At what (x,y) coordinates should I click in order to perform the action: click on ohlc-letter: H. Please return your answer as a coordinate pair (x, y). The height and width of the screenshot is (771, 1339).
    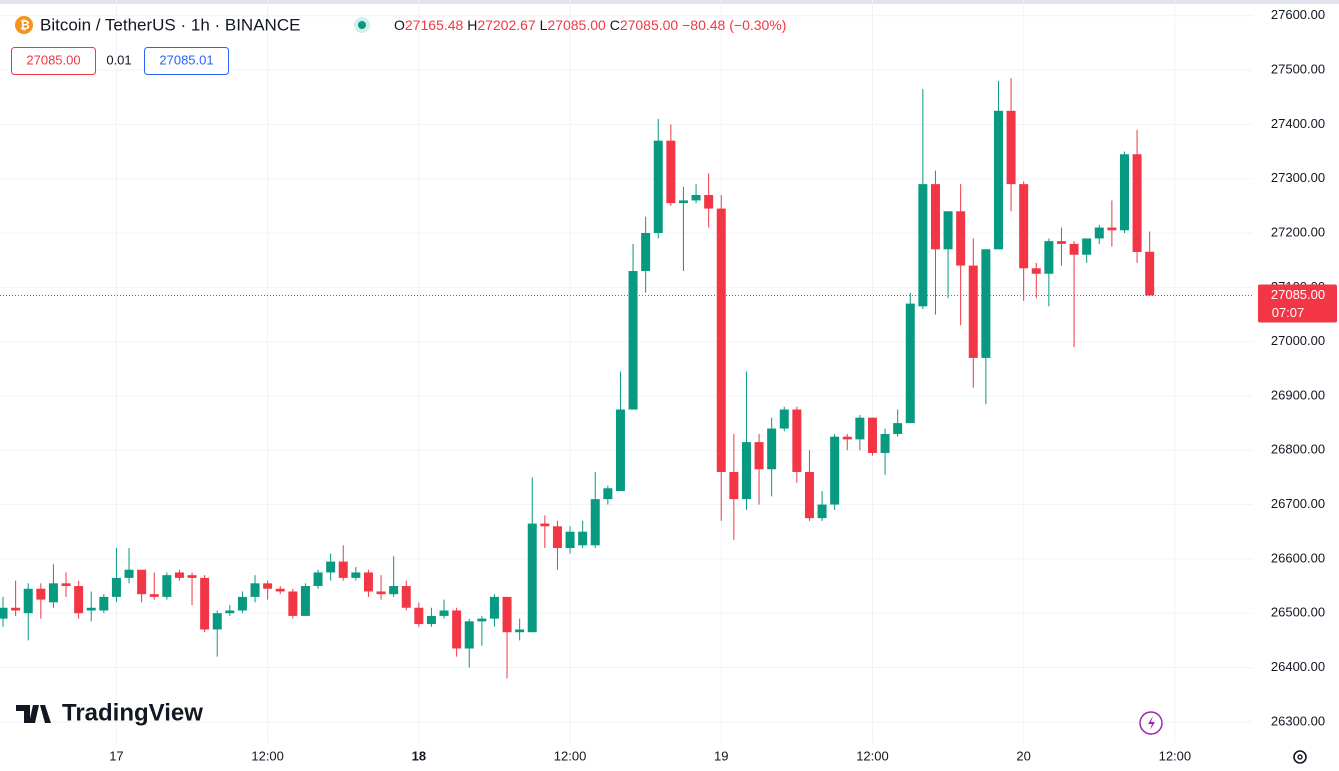
    Looking at the image, I should click on (472, 25).